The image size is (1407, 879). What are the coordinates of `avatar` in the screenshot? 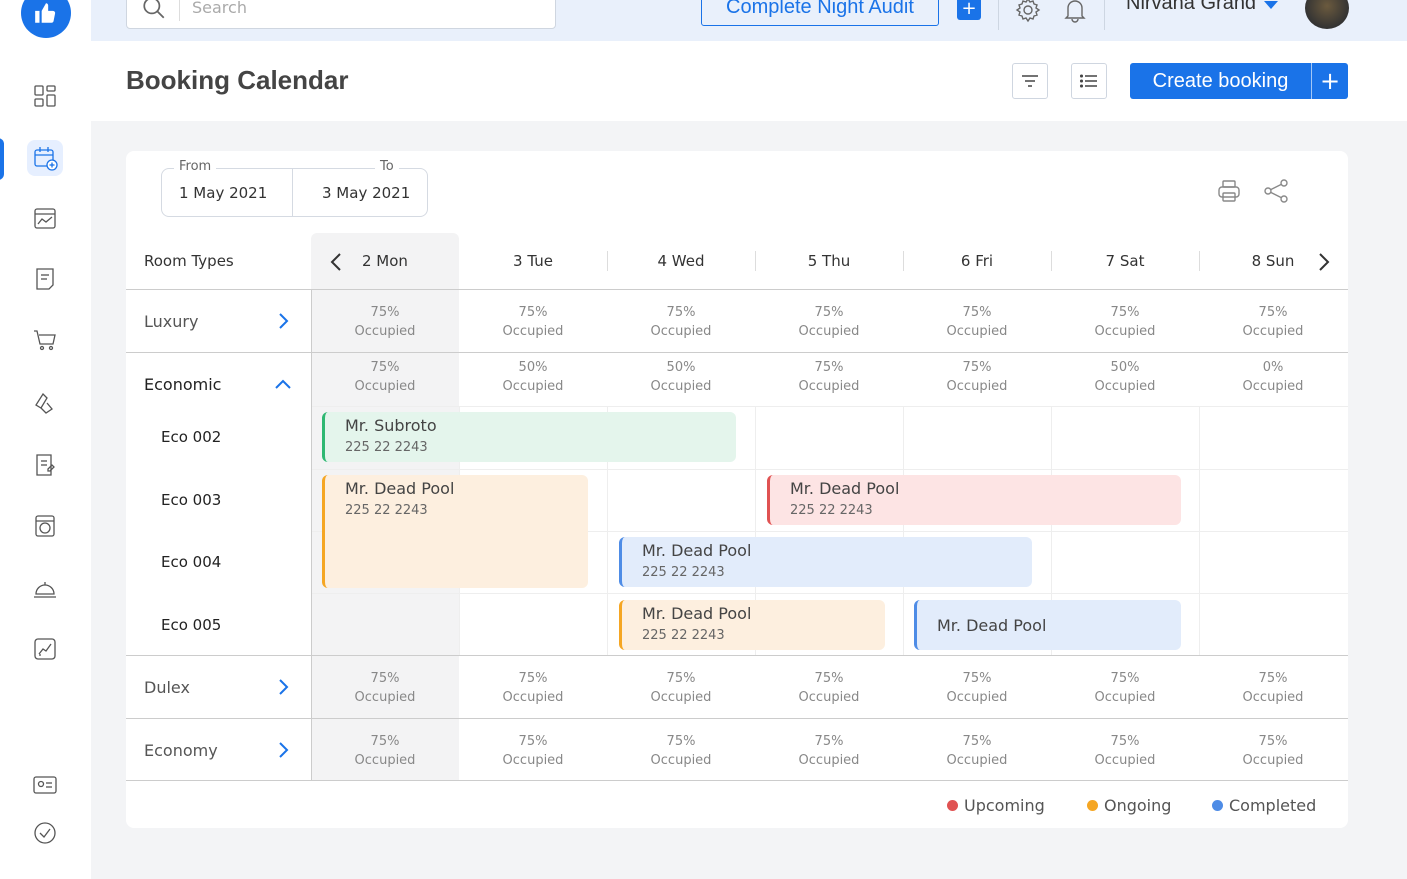 It's located at (1327, 14).